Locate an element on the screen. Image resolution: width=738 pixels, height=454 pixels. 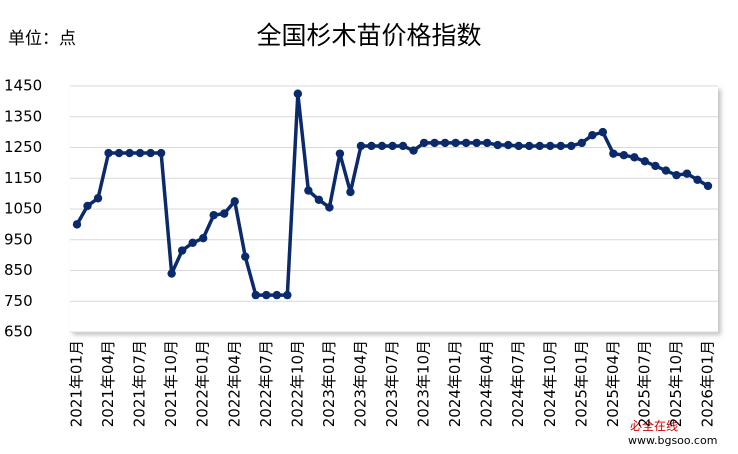
x-tick-label: 2024年07月 is located at coordinates (518, 383).